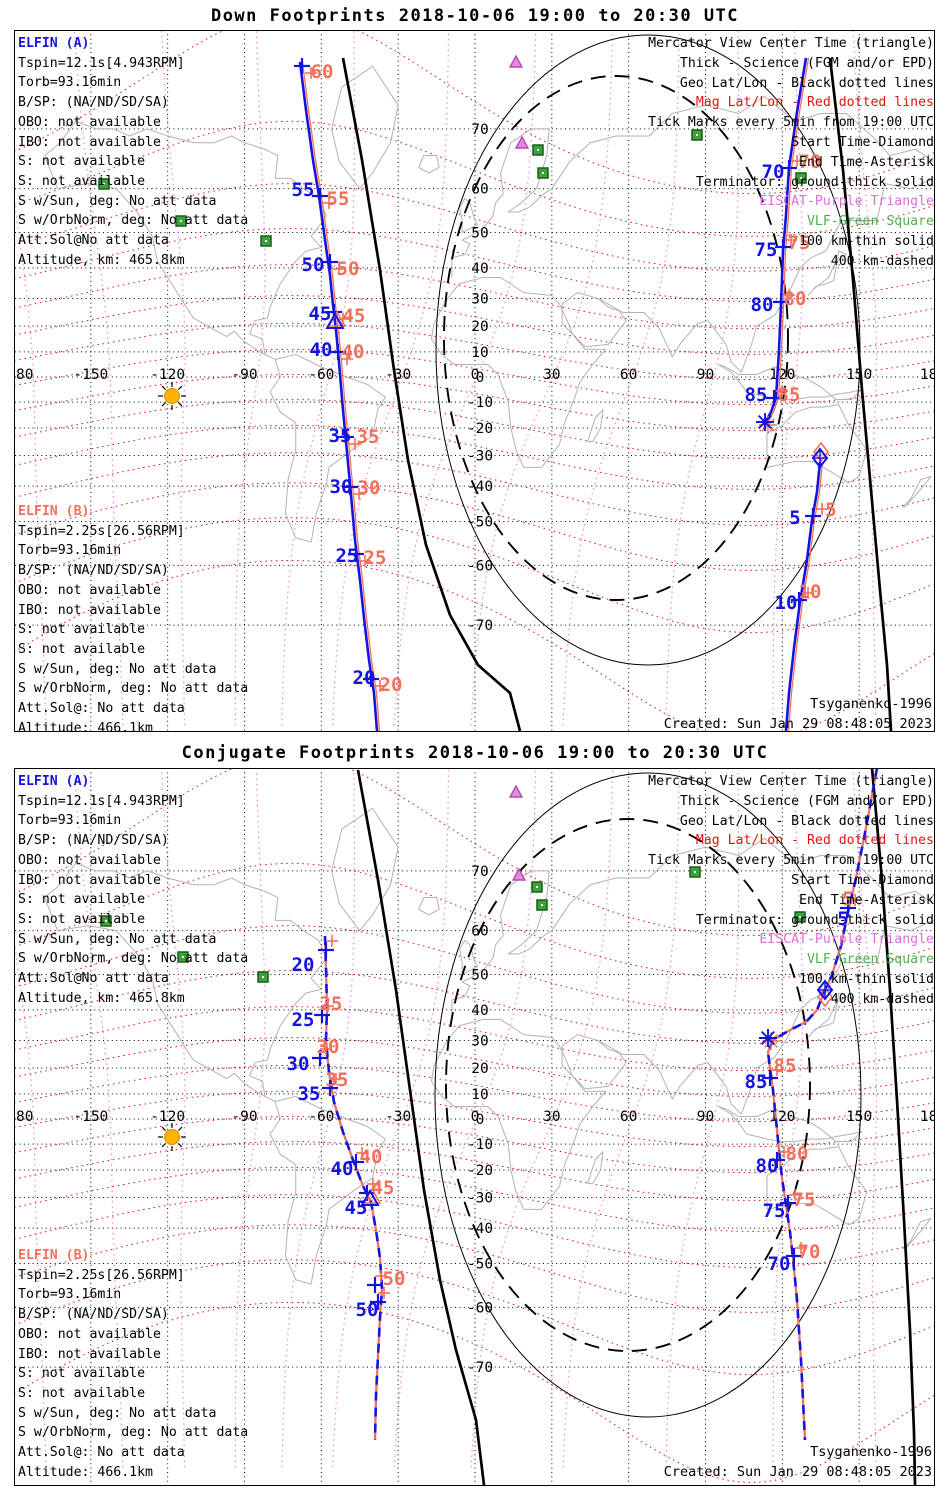 The image size is (950, 1500). What do you see at coordinates (871, 1452) in the screenshot?
I see `credit-line: Tsyganenko-1996` at bounding box center [871, 1452].